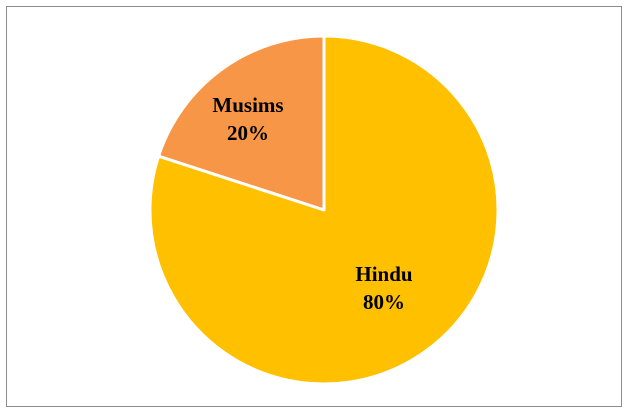  I want to click on slice-percent-musims: 20%, so click(248, 133).